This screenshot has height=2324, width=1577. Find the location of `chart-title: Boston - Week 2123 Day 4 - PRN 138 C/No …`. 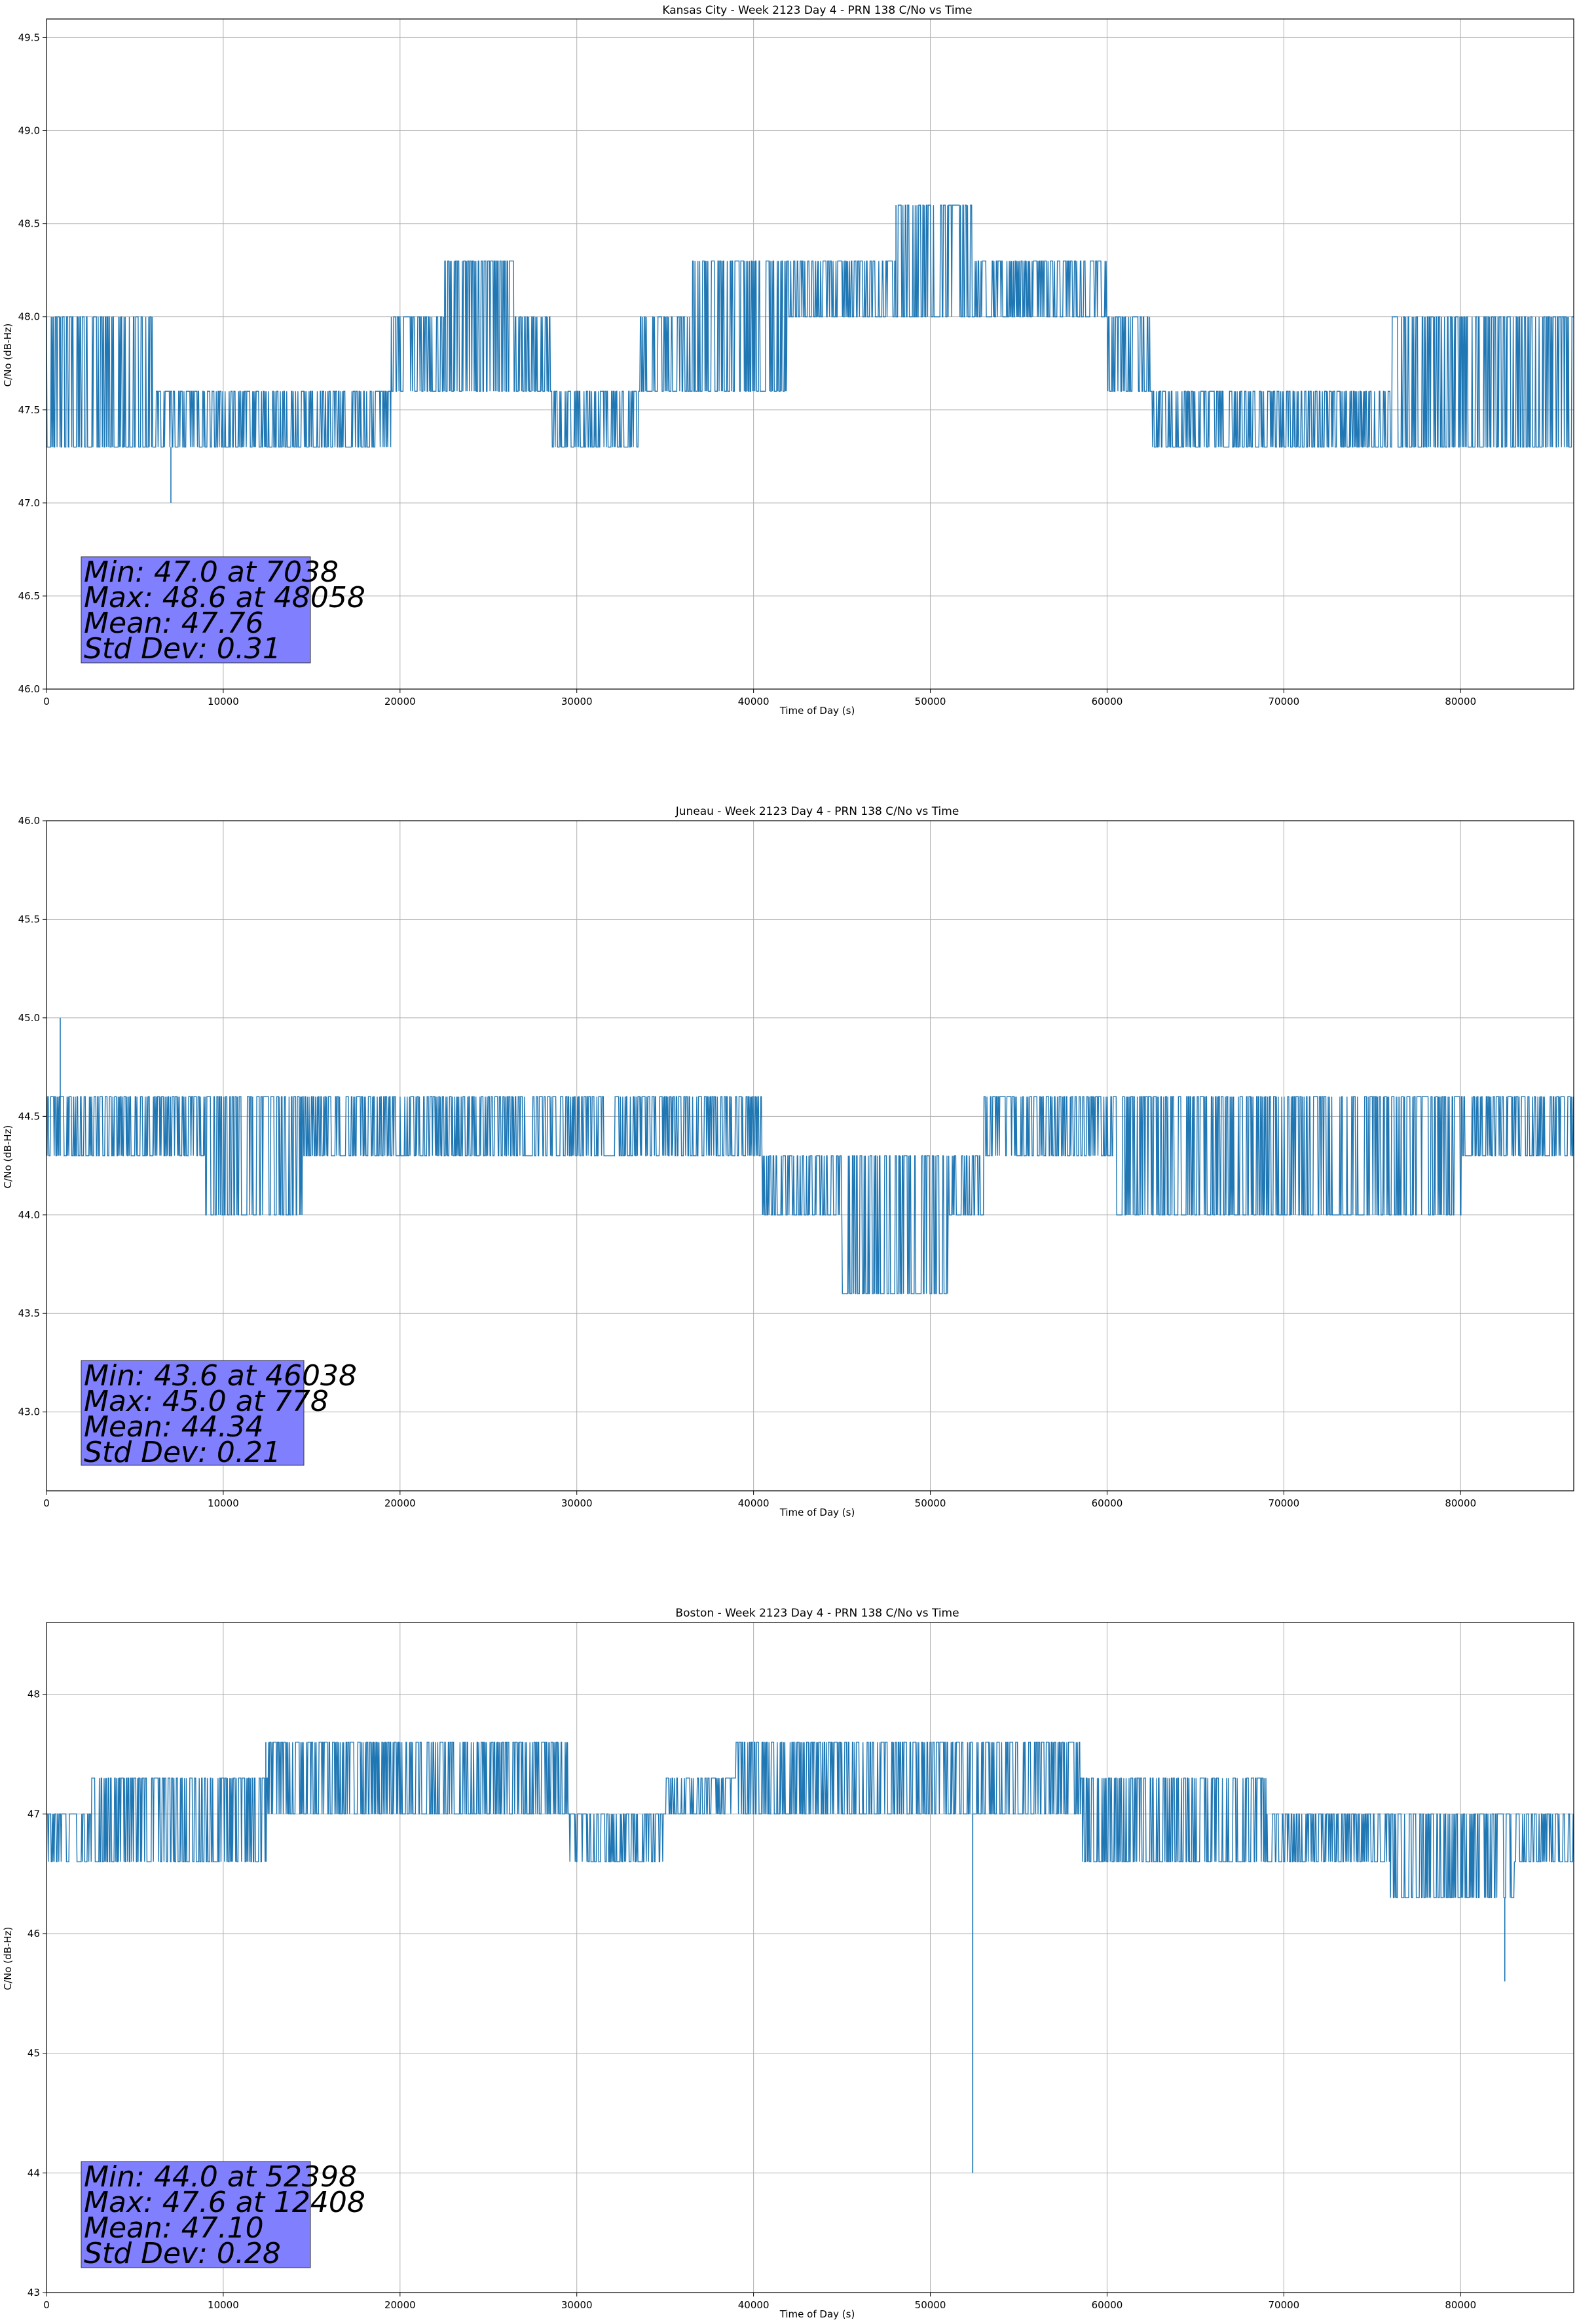

chart-title: Boston - Week 2123 Day 4 - PRN 138 C/No … is located at coordinates (817, 1613).